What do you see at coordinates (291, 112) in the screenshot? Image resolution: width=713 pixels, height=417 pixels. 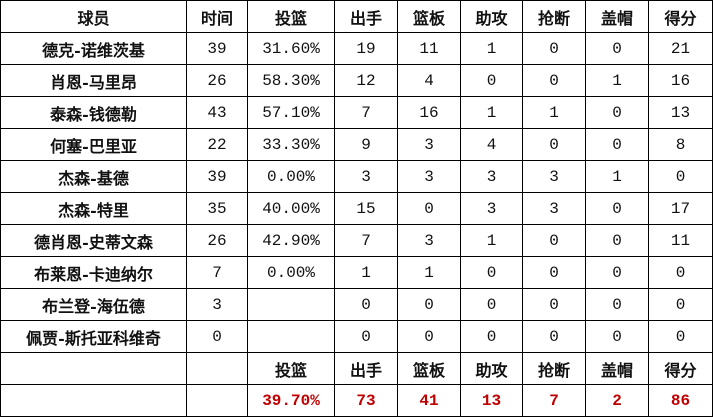 I see `stat-cell: 57.10%` at bounding box center [291, 112].